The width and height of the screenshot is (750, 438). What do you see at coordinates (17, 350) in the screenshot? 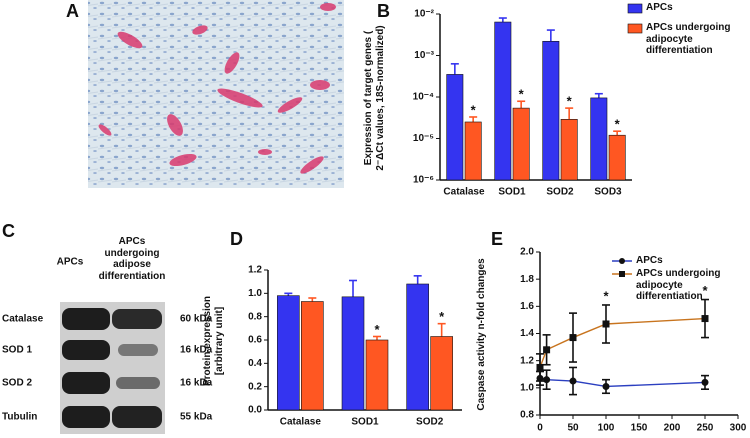
I see `blot-row-label: SOD 1` at bounding box center [17, 350].